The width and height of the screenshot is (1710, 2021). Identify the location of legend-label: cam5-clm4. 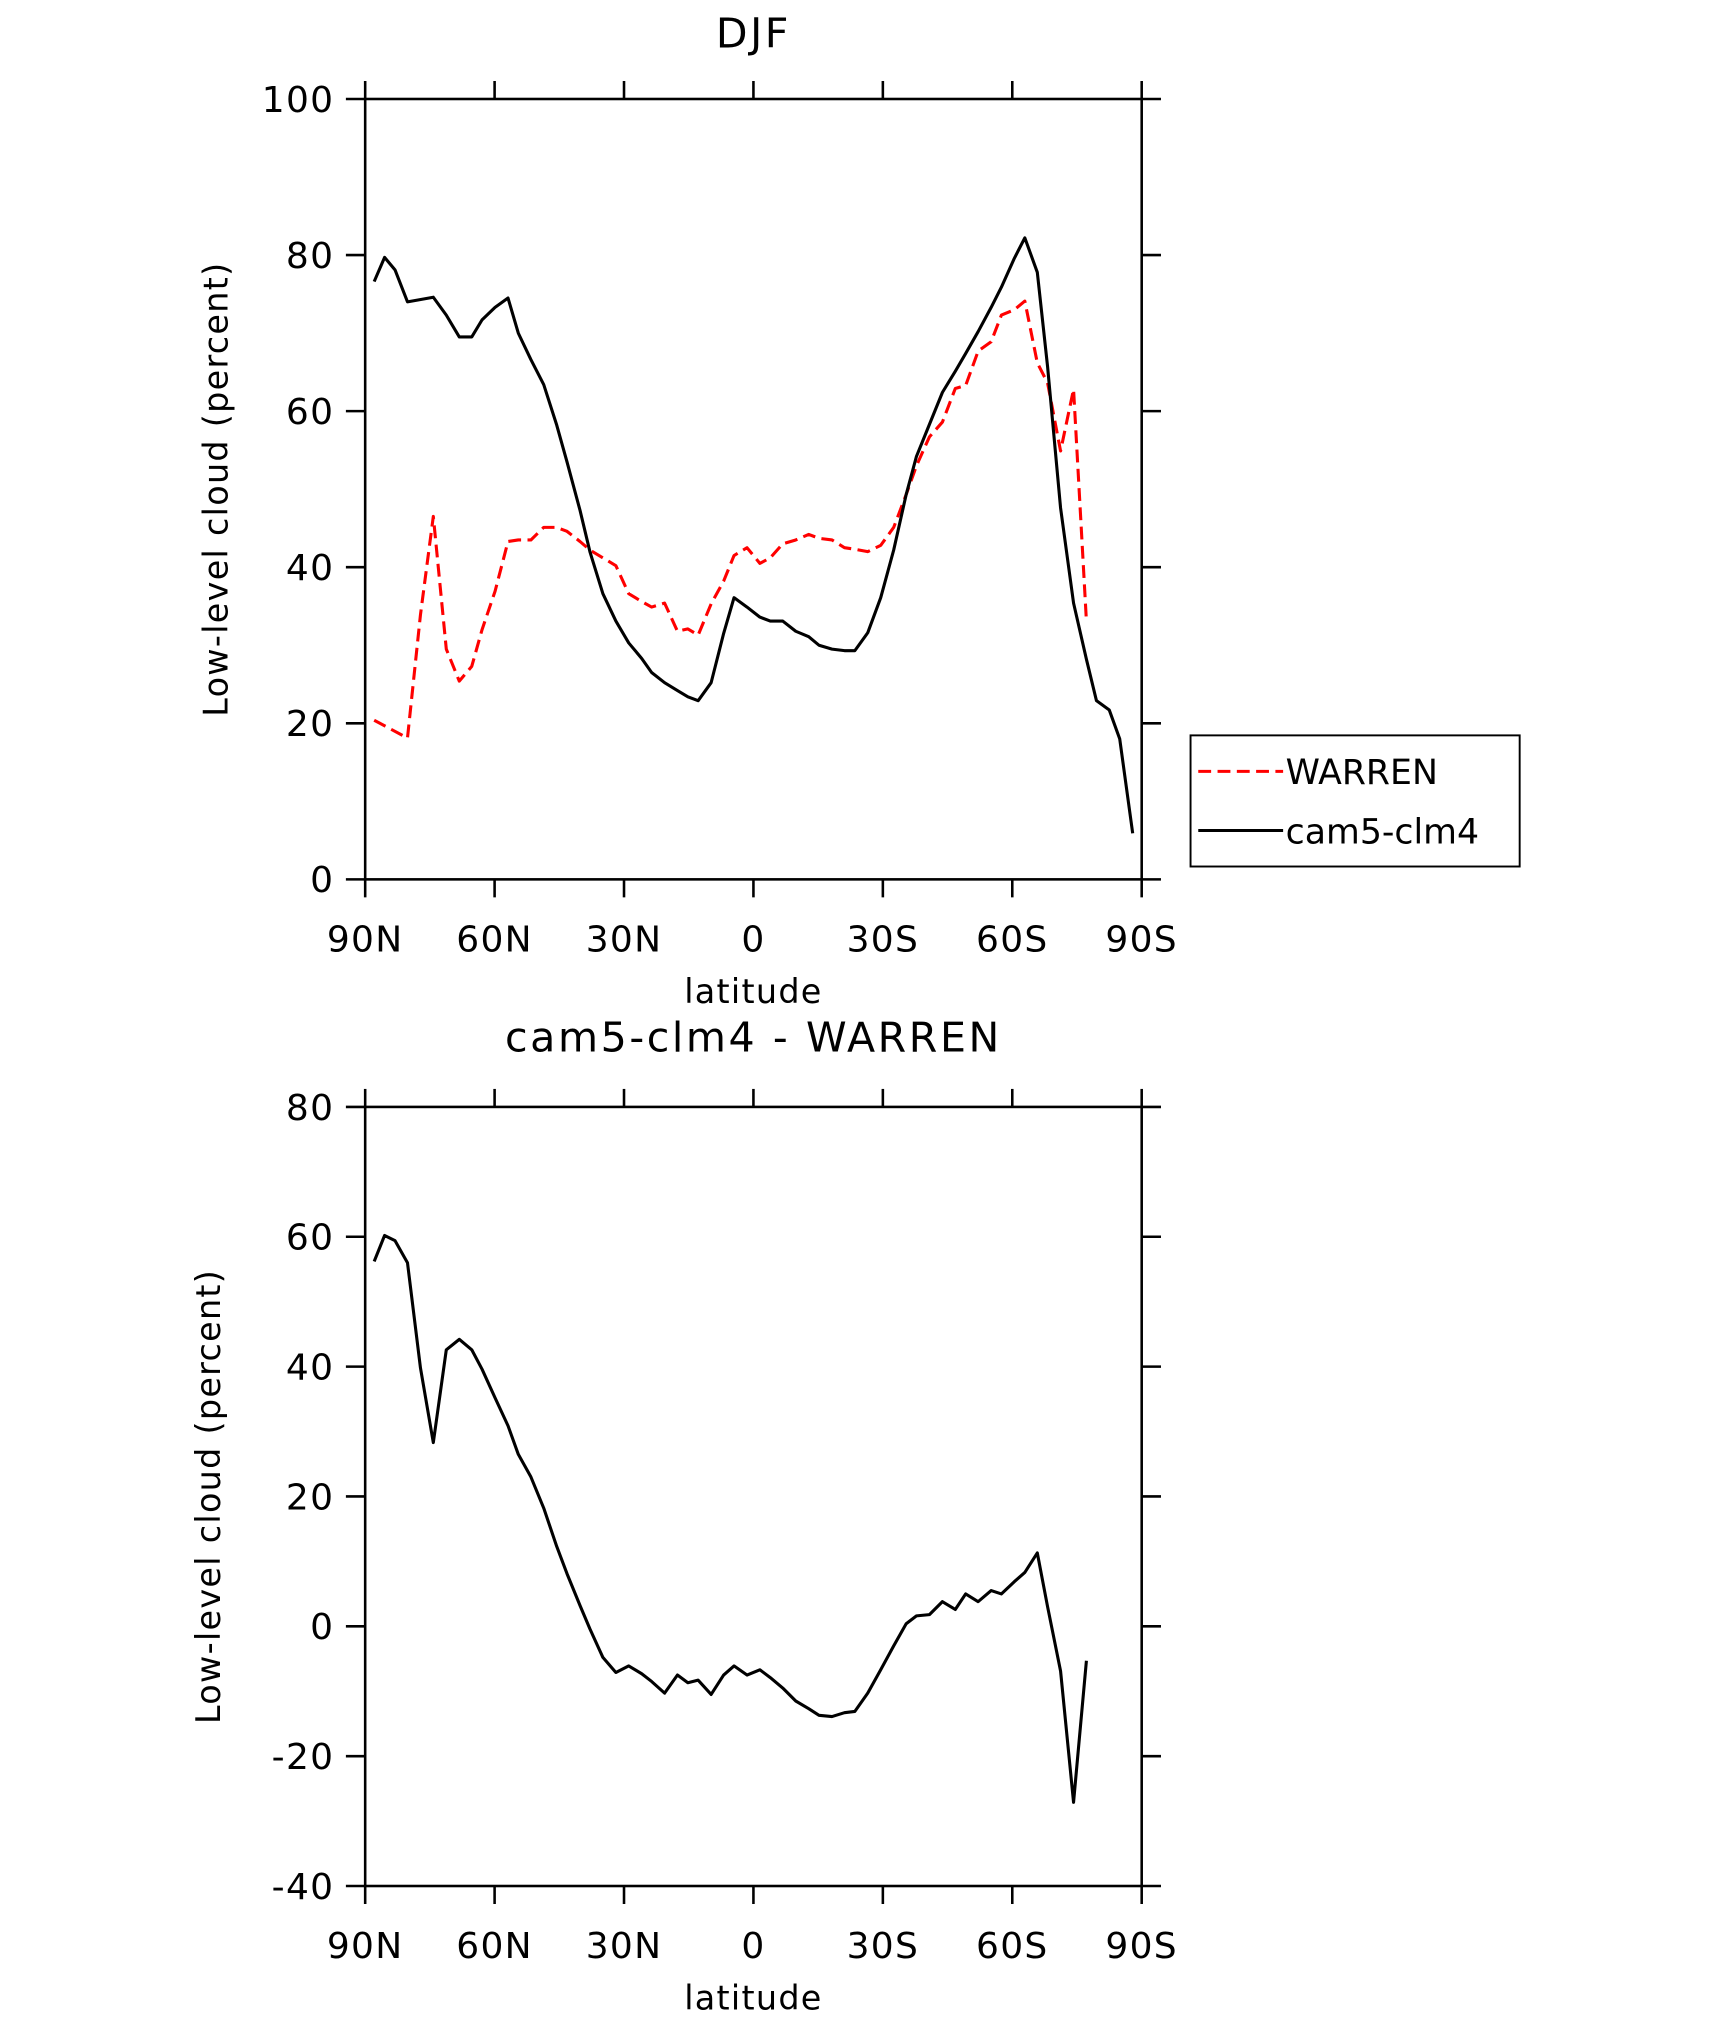
(1382, 832).